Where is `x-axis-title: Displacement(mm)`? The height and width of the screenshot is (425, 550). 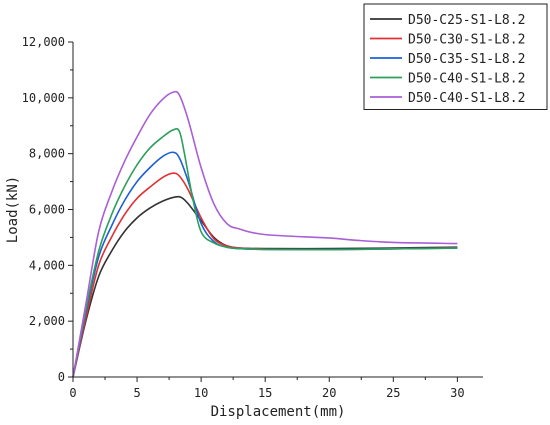 x-axis-title: Displacement(mm) is located at coordinates (278, 412).